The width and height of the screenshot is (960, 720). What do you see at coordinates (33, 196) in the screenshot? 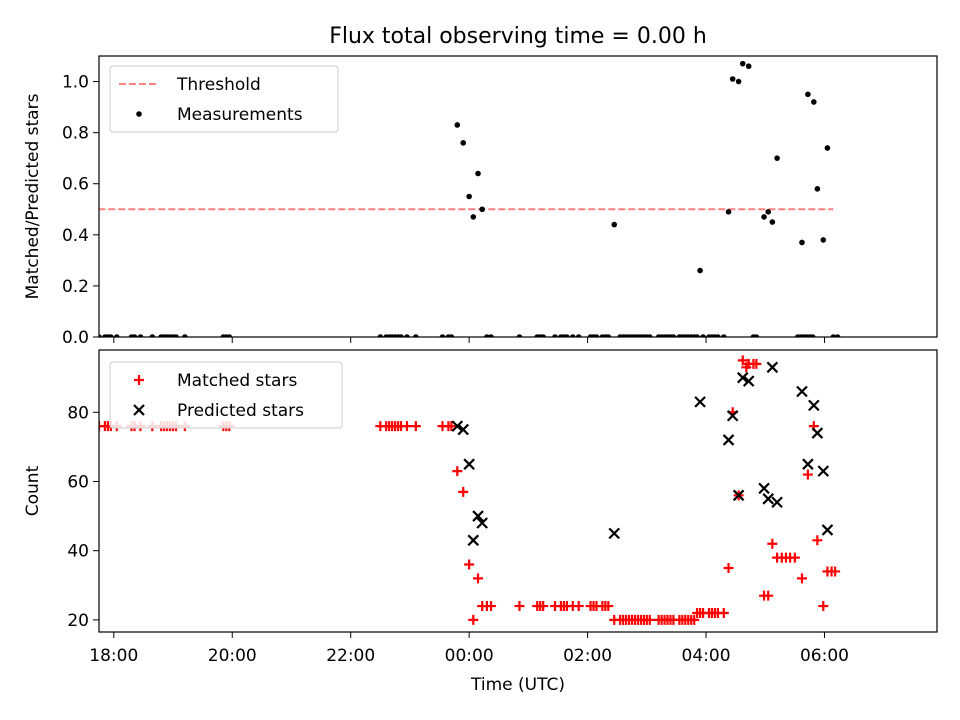
I see `y-axis-label: Matched/Predicted stars` at bounding box center [33, 196].